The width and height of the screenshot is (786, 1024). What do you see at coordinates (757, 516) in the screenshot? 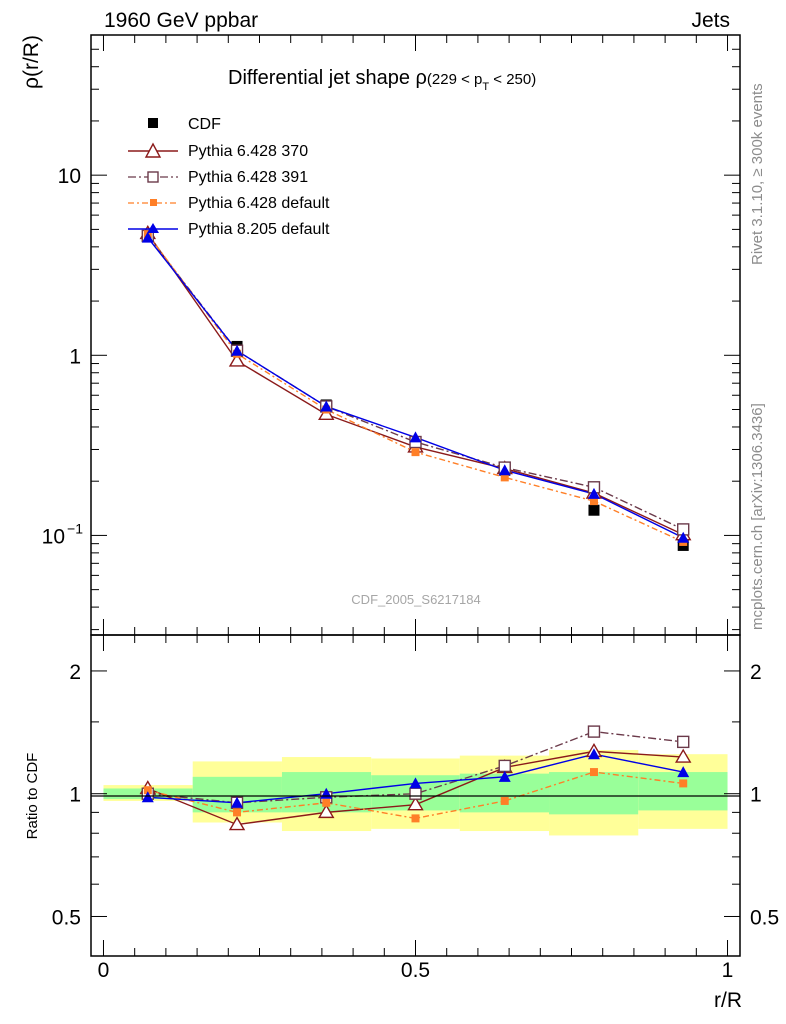
I see `mcplots-label: mcplots.cern.ch [arXiv:1306.3436]` at bounding box center [757, 516].